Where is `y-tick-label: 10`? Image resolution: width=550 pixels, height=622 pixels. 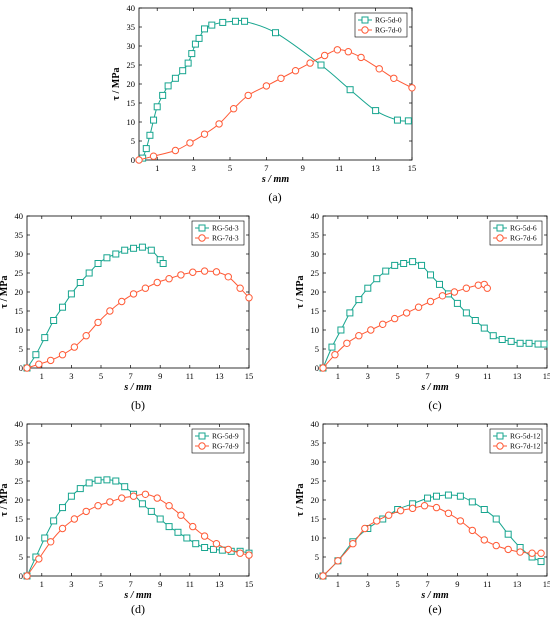
y-tick-label: 10 is located at coordinates (19, 538).